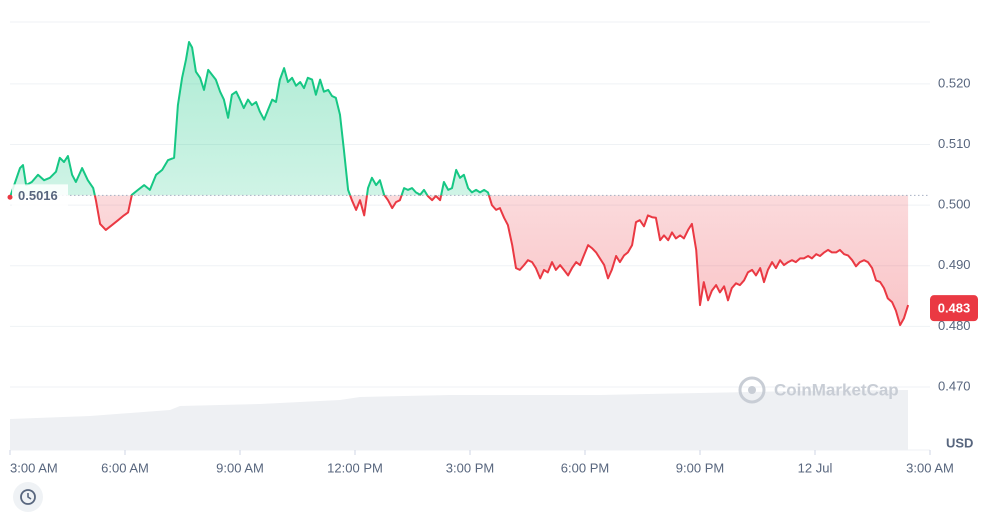 Image resolution: width=988 pixels, height=517 pixels. Describe the element at coordinates (470, 467) in the screenshot. I see `x-tick-label: 3:00 PM` at that location.